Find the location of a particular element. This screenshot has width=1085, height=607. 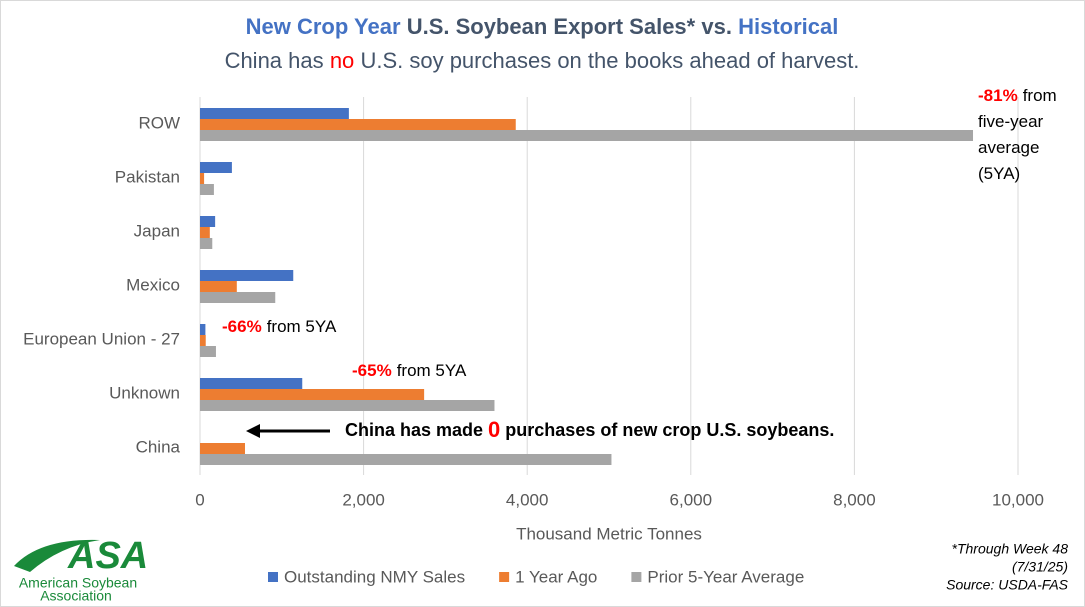

x-tick-label: 2,000 is located at coordinates (363, 499).